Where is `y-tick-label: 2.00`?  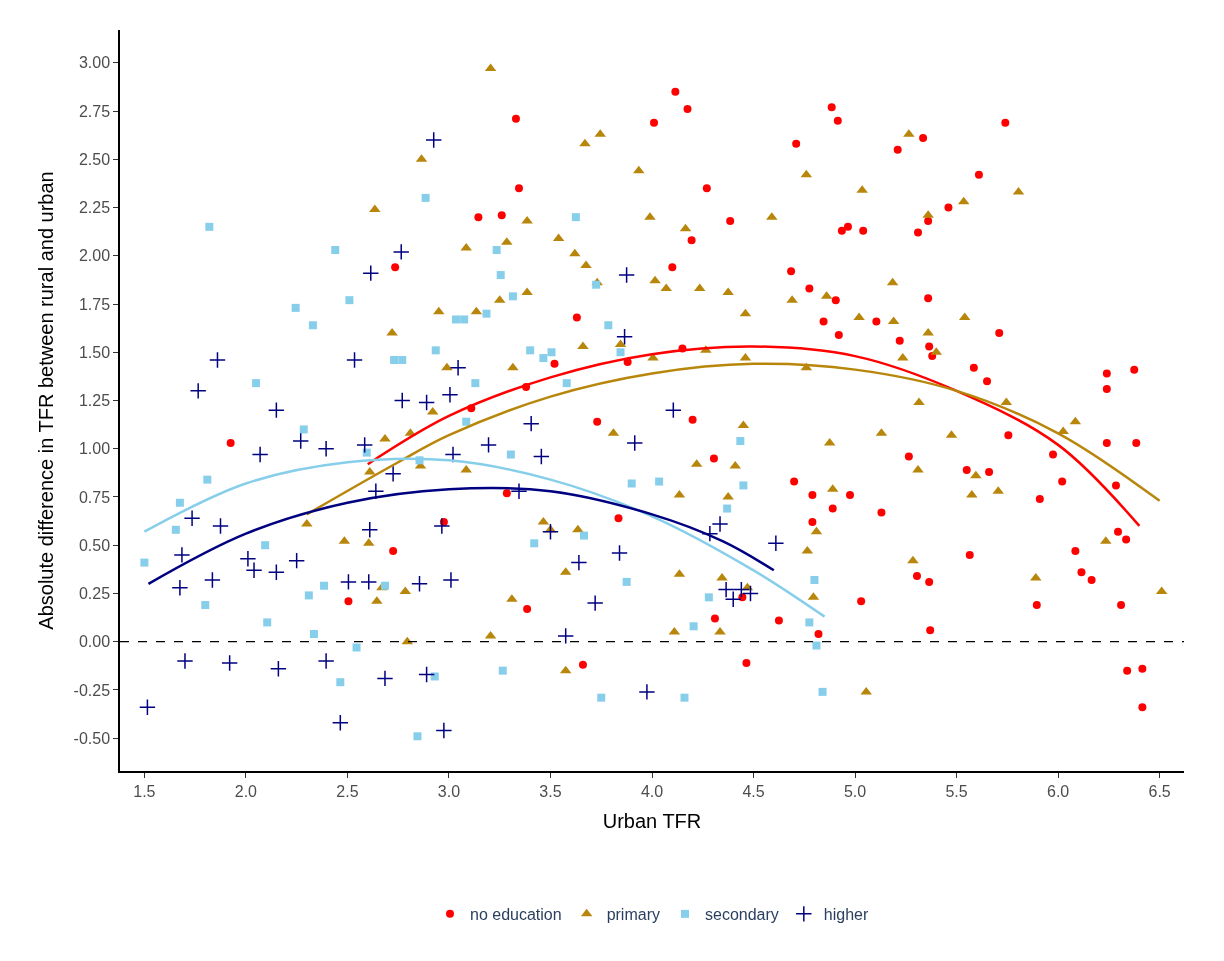 y-tick-label: 2.00 is located at coordinates (94, 256).